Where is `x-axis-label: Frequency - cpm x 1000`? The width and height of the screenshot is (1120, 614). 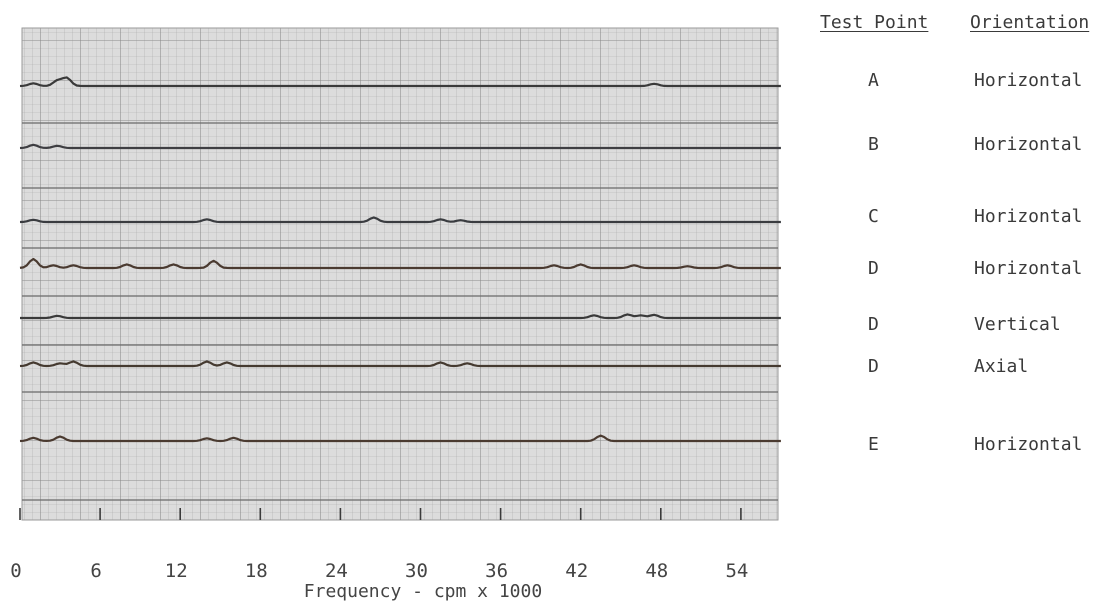
x-axis-label: Frequency - cpm x 1000 is located at coordinates (423, 591).